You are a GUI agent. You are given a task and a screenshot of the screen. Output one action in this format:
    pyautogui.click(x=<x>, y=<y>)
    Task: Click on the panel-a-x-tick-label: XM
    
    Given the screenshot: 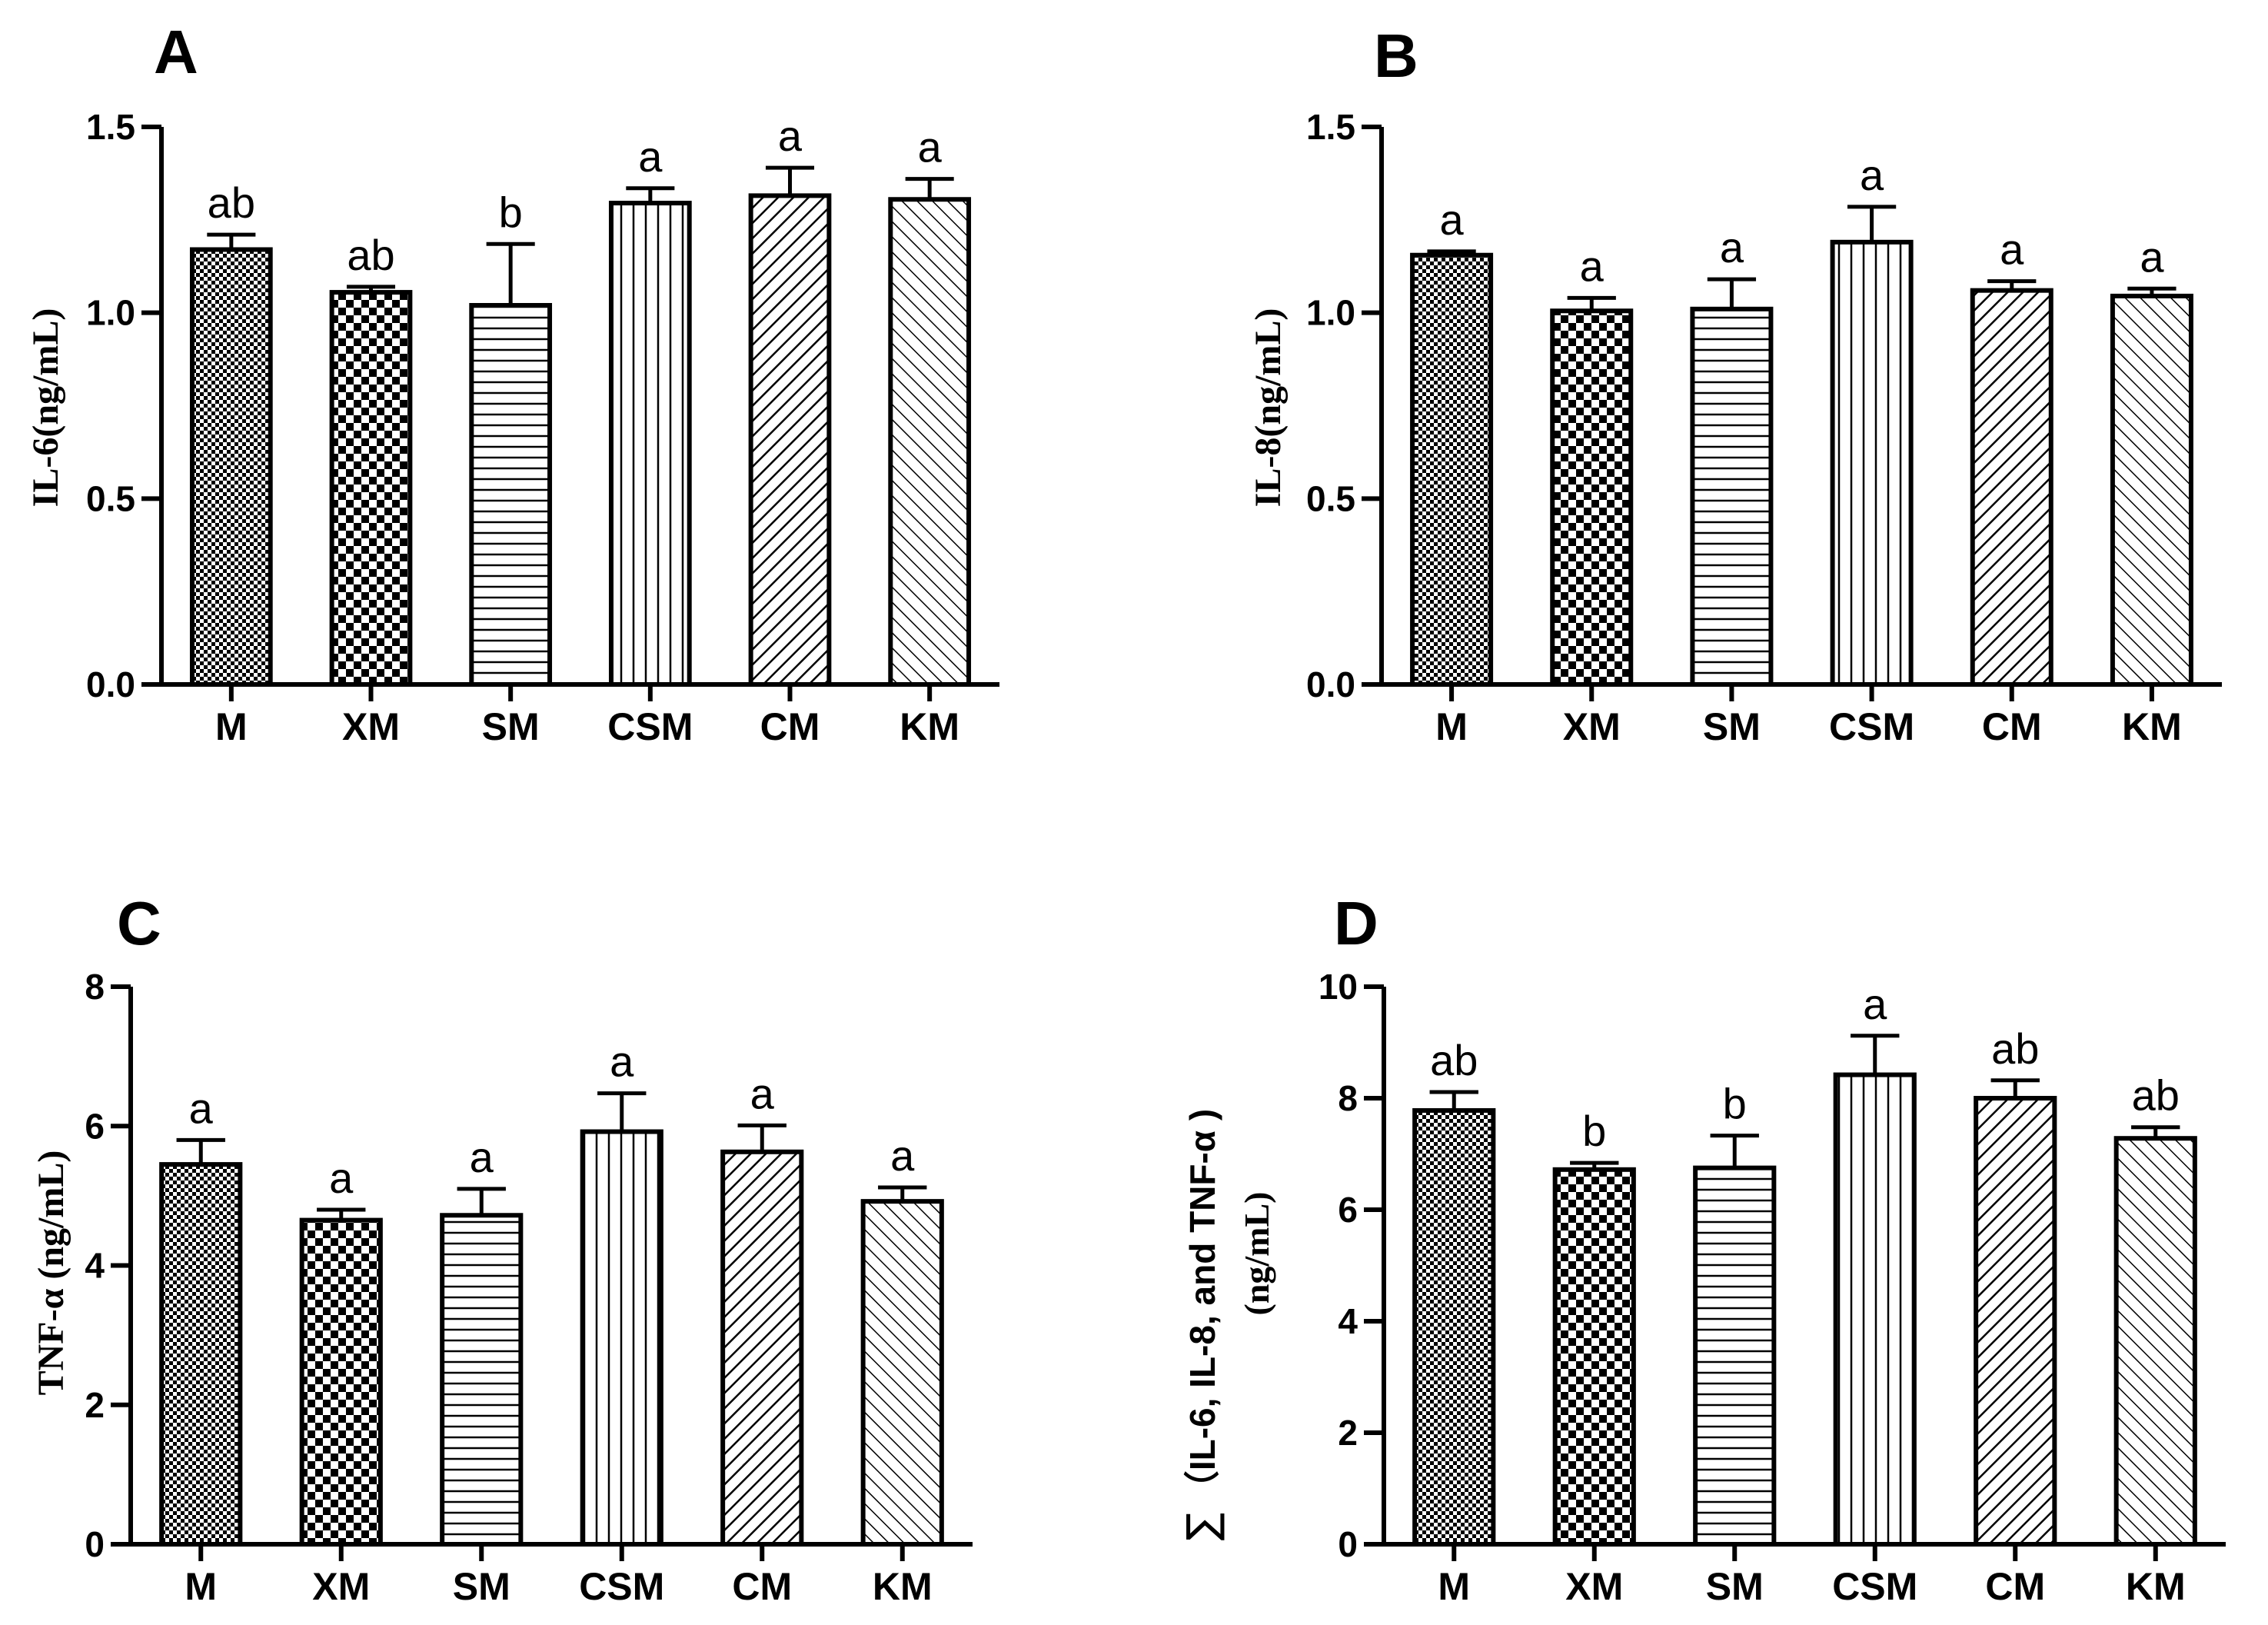 What is the action you would take?
    pyautogui.click(x=371, y=727)
    